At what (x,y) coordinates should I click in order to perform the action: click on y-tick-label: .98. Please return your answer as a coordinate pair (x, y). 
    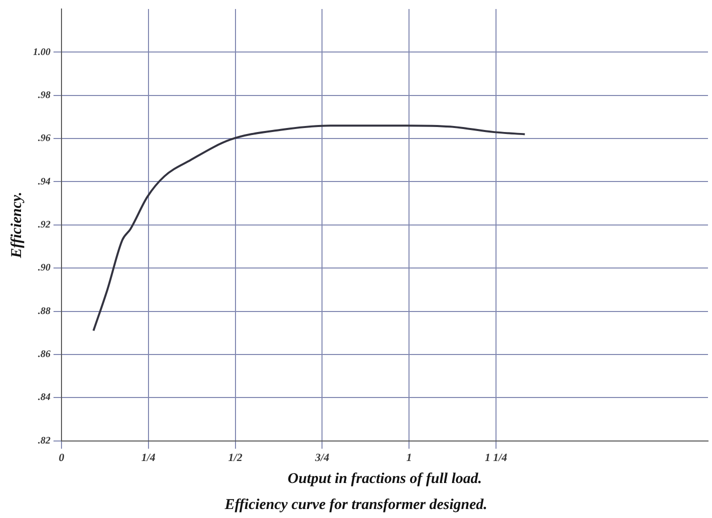
    Looking at the image, I should click on (44, 95).